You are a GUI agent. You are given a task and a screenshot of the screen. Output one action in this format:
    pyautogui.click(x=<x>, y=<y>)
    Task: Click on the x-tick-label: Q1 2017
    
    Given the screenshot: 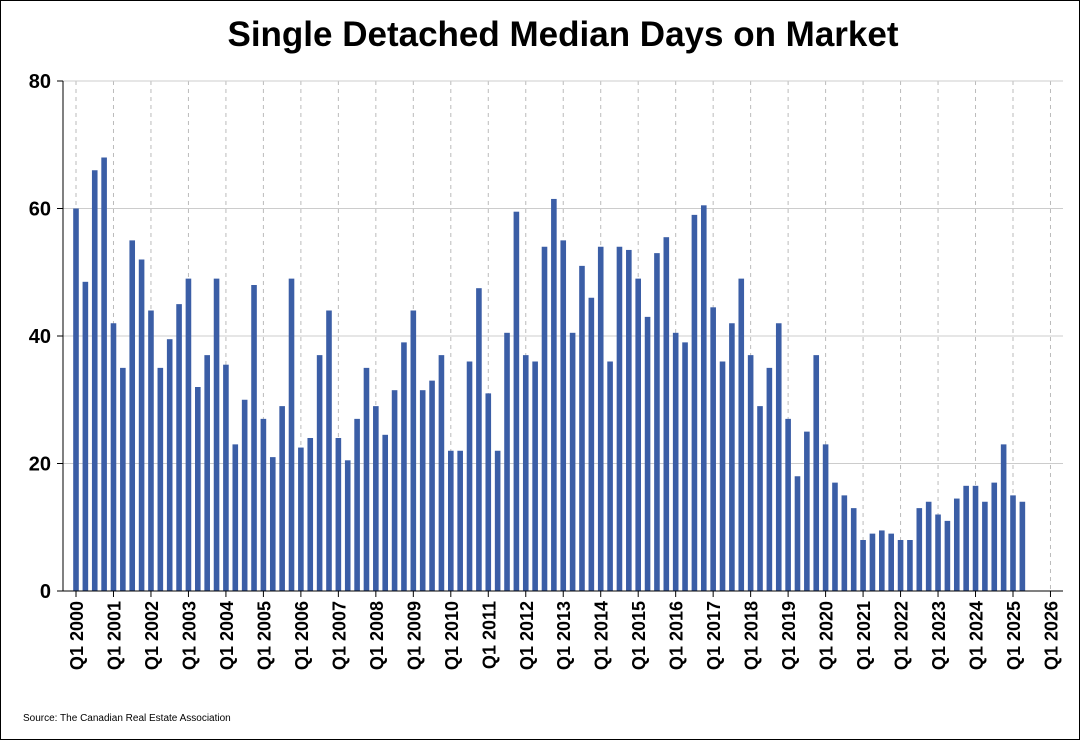 What is the action you would take?
    pyautogui.click(x=714, y=635)
    